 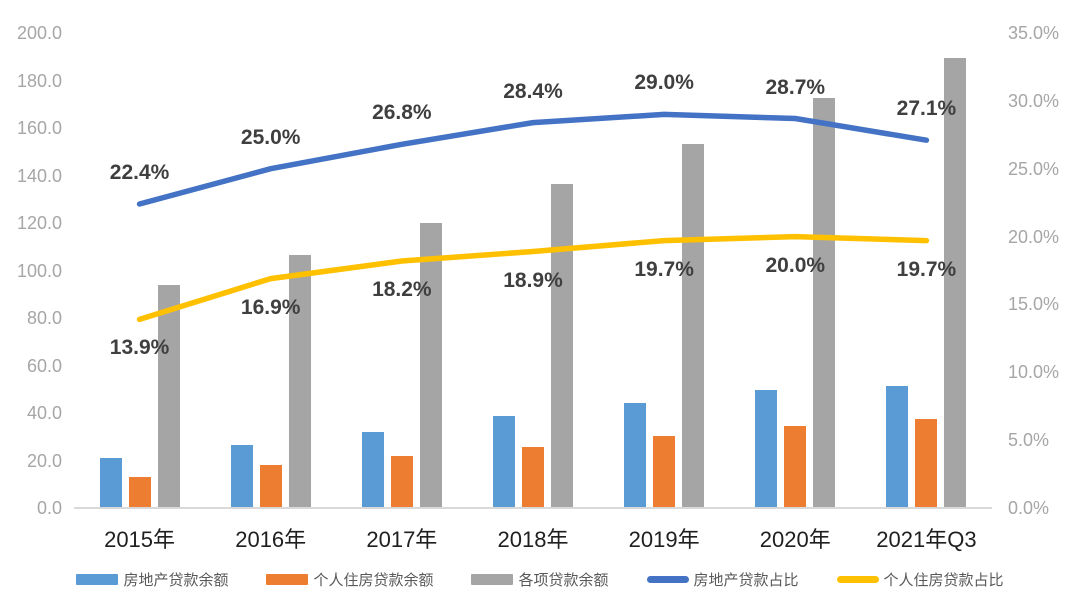 What do you see at coordinates (39, 223) in the screenshot?
I see `y-axis-left-tick: 120.0` at bounding box center [39, 223].